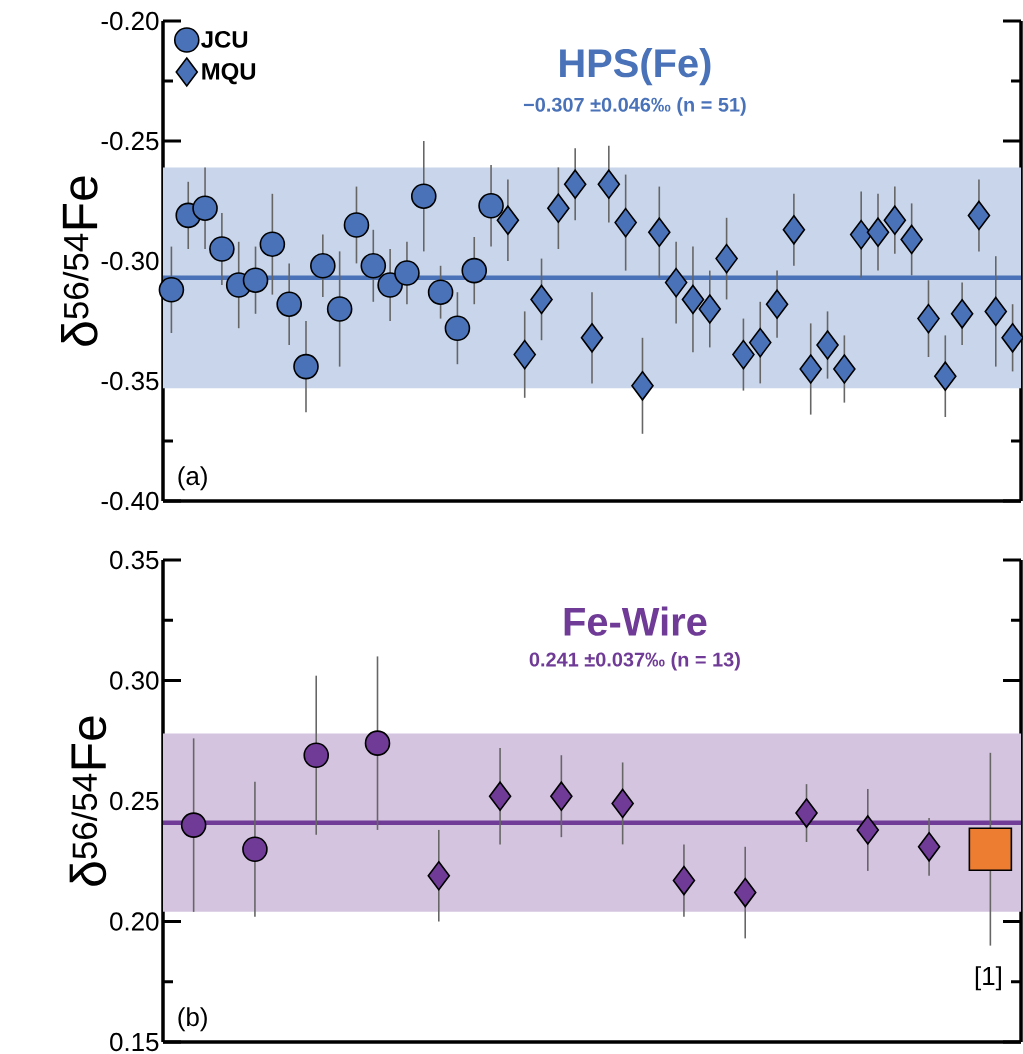 This screenshot has height=1054, width=1023. Describe the element at coordinates (134, 921) in the screenshot. I see `y-tick-label: 0.20` at that location.